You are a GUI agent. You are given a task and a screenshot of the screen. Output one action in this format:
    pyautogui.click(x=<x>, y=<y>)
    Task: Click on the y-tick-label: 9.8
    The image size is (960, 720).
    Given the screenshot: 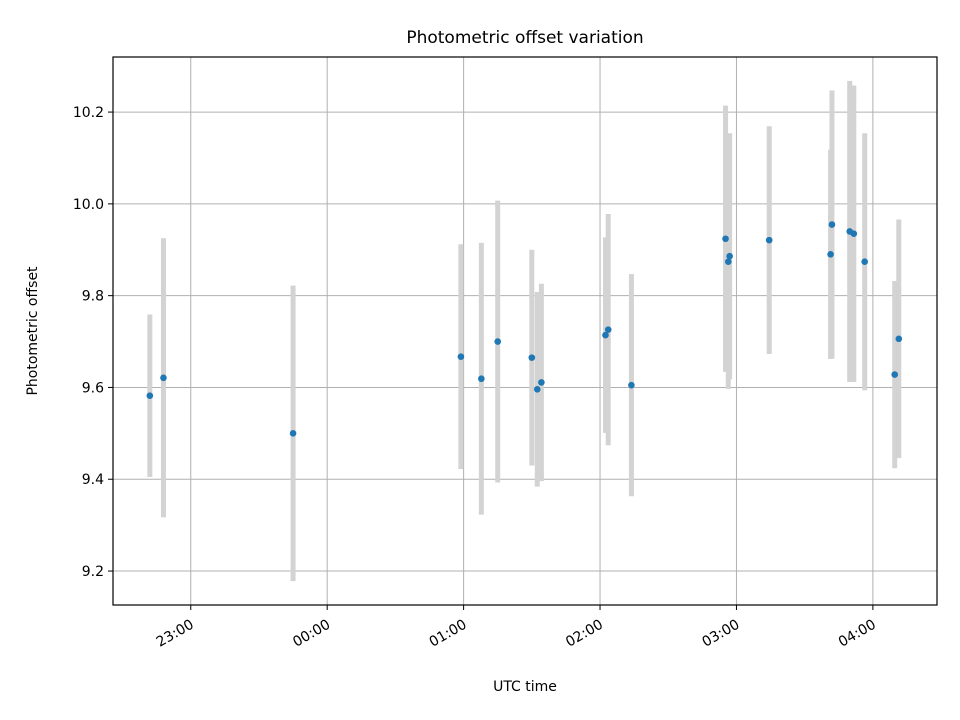 What is the action you would take?
    pyautogui.click(x=93, y=297)
    